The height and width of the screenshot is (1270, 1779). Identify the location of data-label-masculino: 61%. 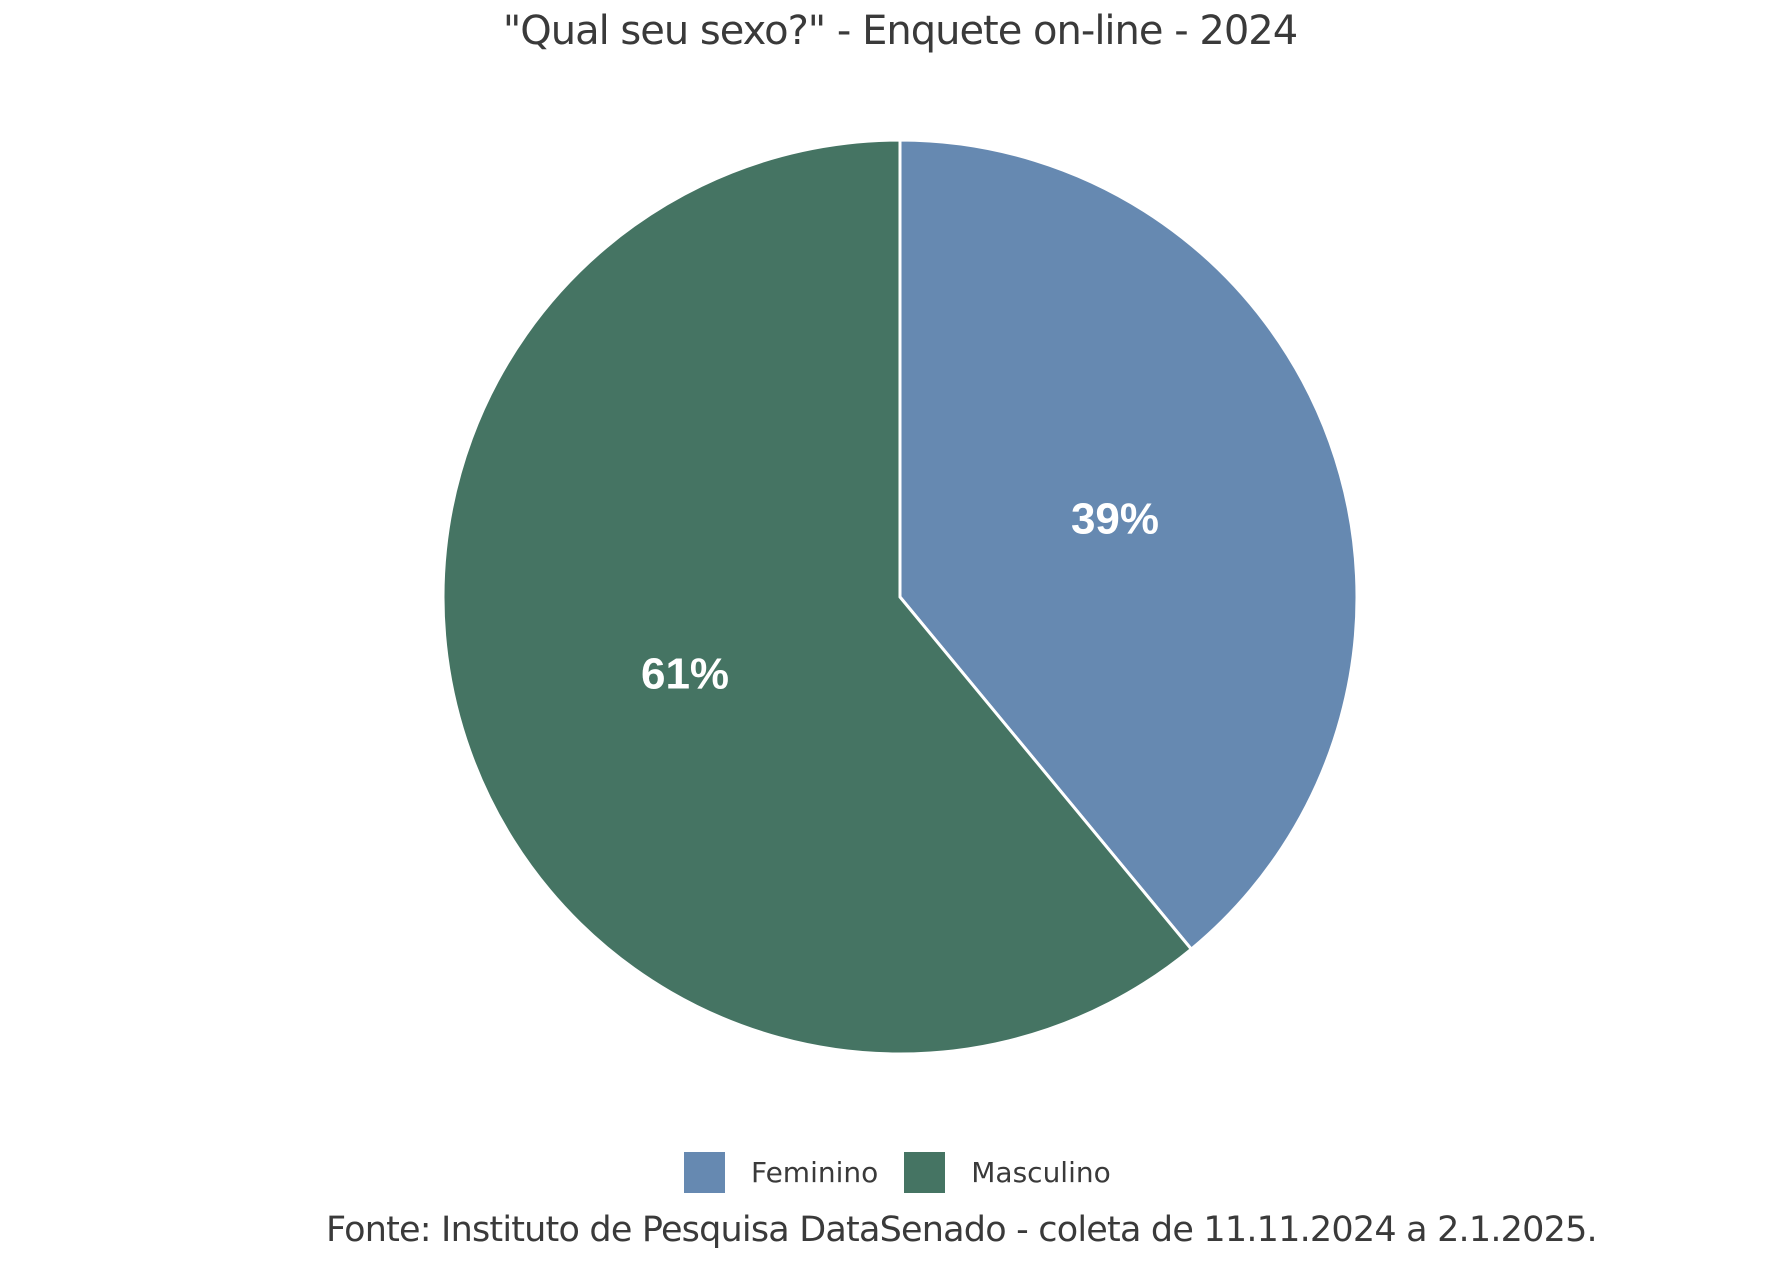
(685, 673).